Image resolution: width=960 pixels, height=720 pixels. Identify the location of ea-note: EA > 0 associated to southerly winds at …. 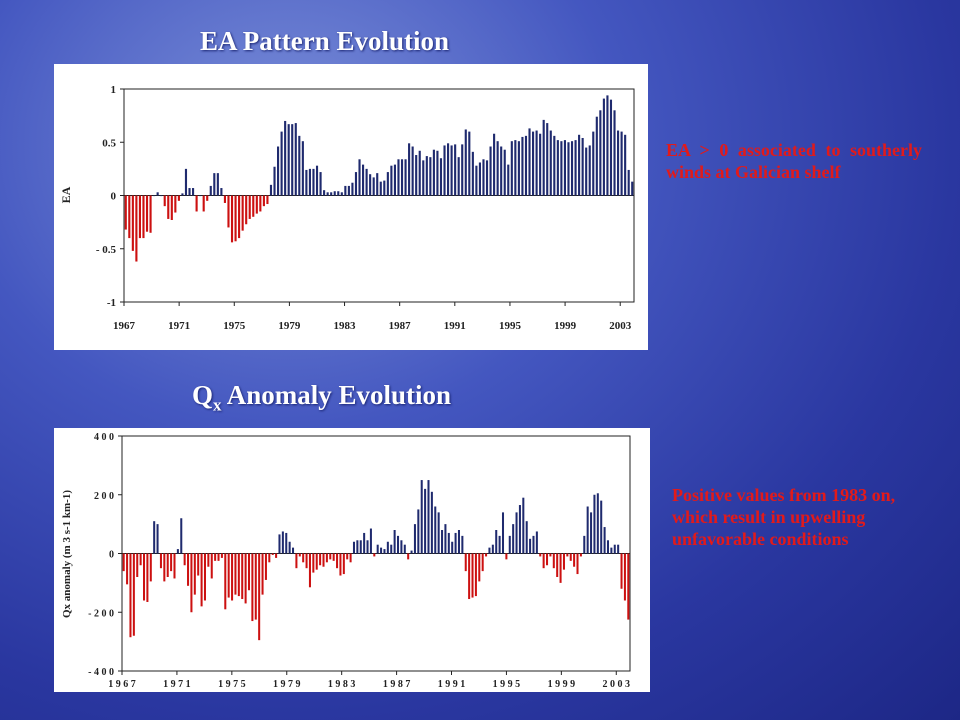
(794, 161).